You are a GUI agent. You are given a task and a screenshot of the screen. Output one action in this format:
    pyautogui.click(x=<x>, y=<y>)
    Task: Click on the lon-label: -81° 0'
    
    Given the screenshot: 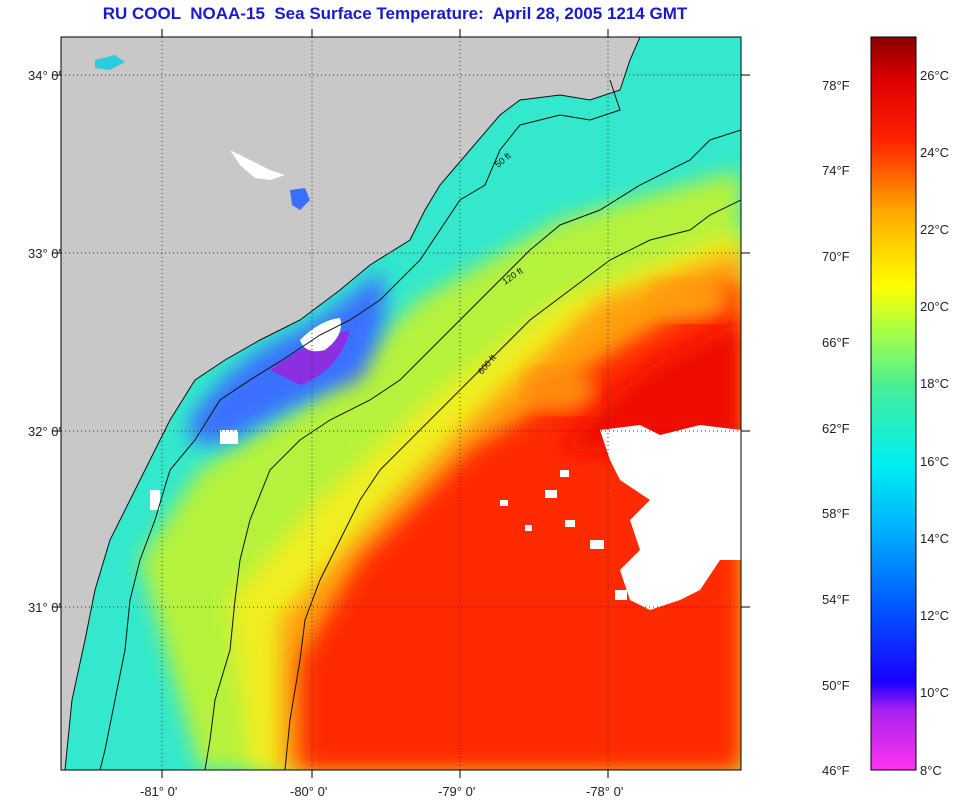 What is the action you would take?
    pyautogui.click(x=158, y=791)
    